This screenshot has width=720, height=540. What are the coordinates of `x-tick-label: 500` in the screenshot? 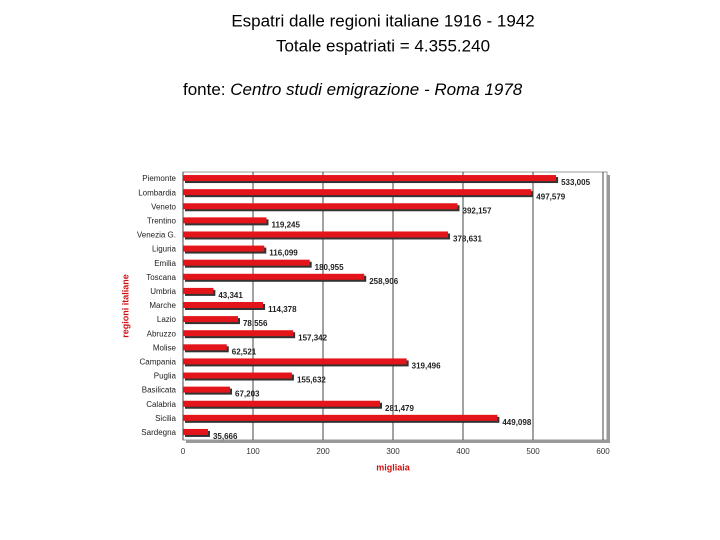 It's located at (533, 451).